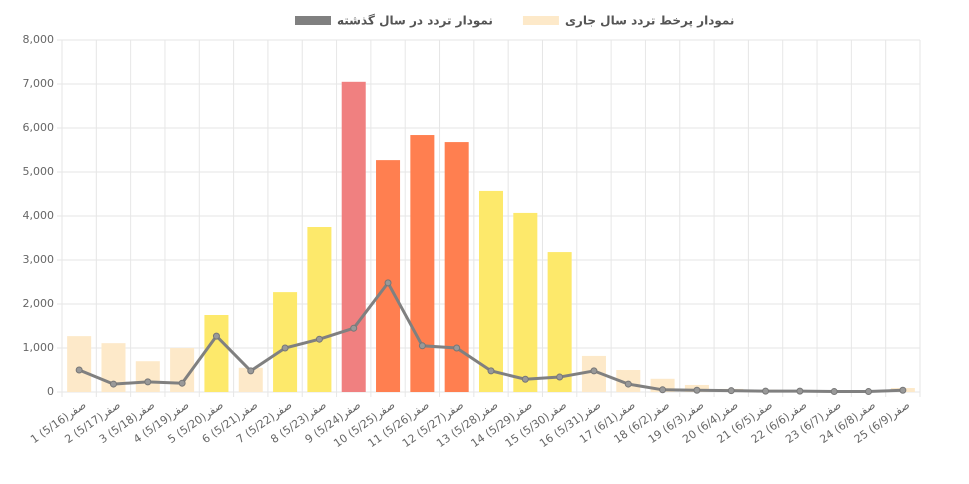 The image size is (969, 484). Describe the element at coordinates (39, 83) in the screenshot. I see `y-tick-label: 7,000` at that location.